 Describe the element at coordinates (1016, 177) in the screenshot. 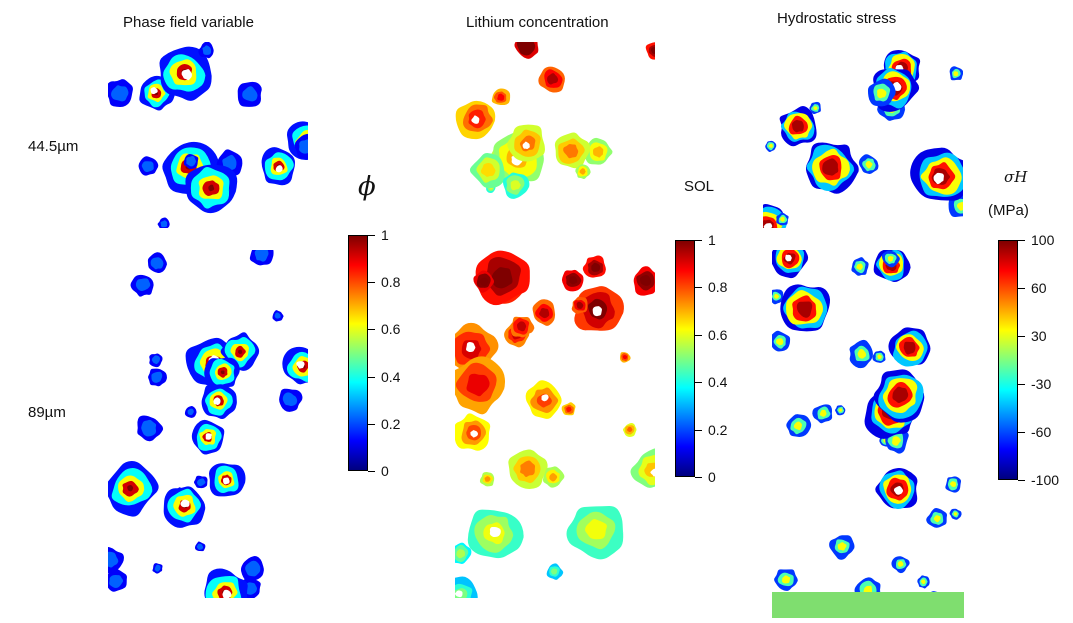

I see `colorbar-title-sigma-h: σH` at that location.